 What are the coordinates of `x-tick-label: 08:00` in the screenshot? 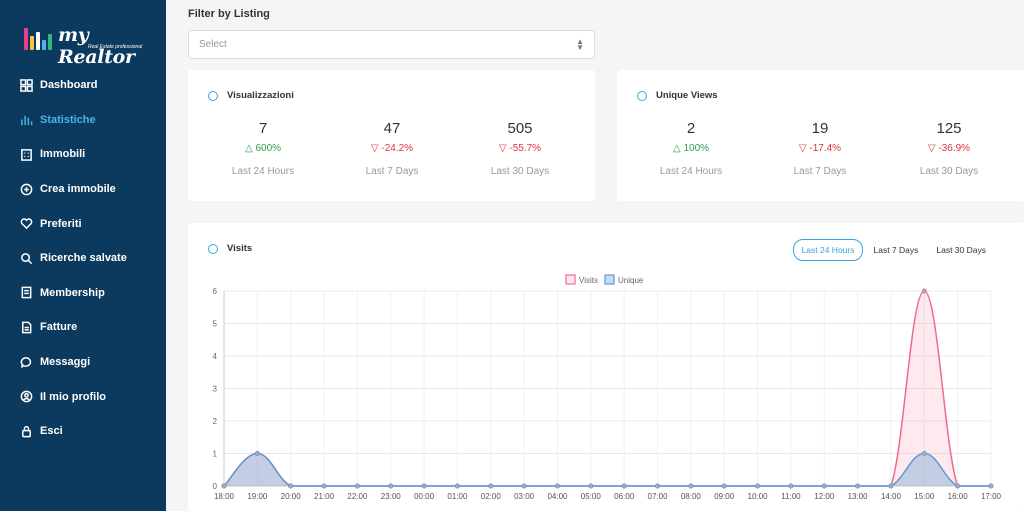 It's located at (691, 496).